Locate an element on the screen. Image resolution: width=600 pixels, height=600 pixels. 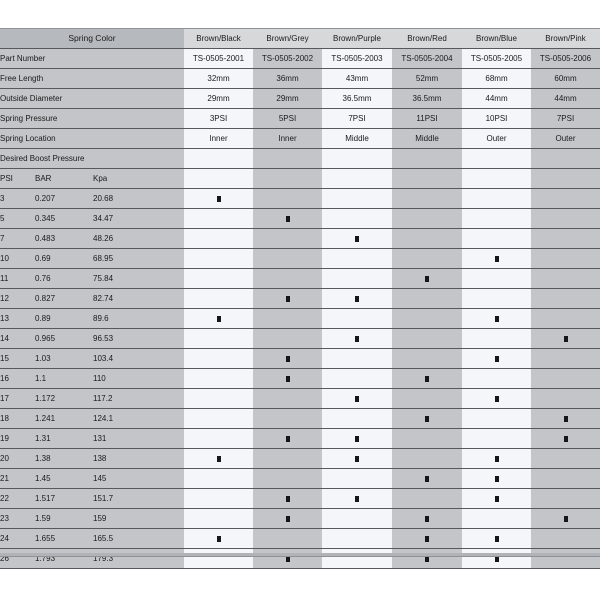
column-header-brown-grey: Brown/Grey is located at coordinates (287, 39).